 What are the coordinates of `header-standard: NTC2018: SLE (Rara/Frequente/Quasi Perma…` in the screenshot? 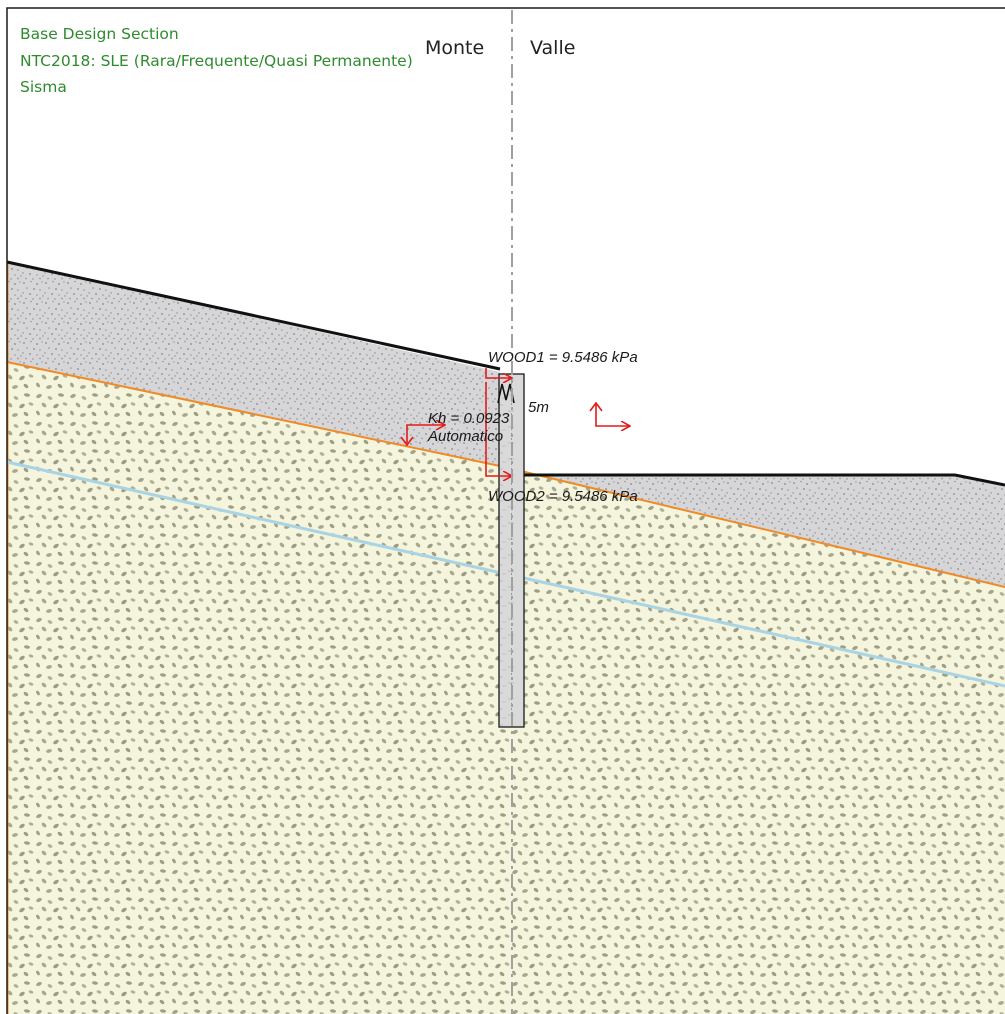 It's located at (216, 61).